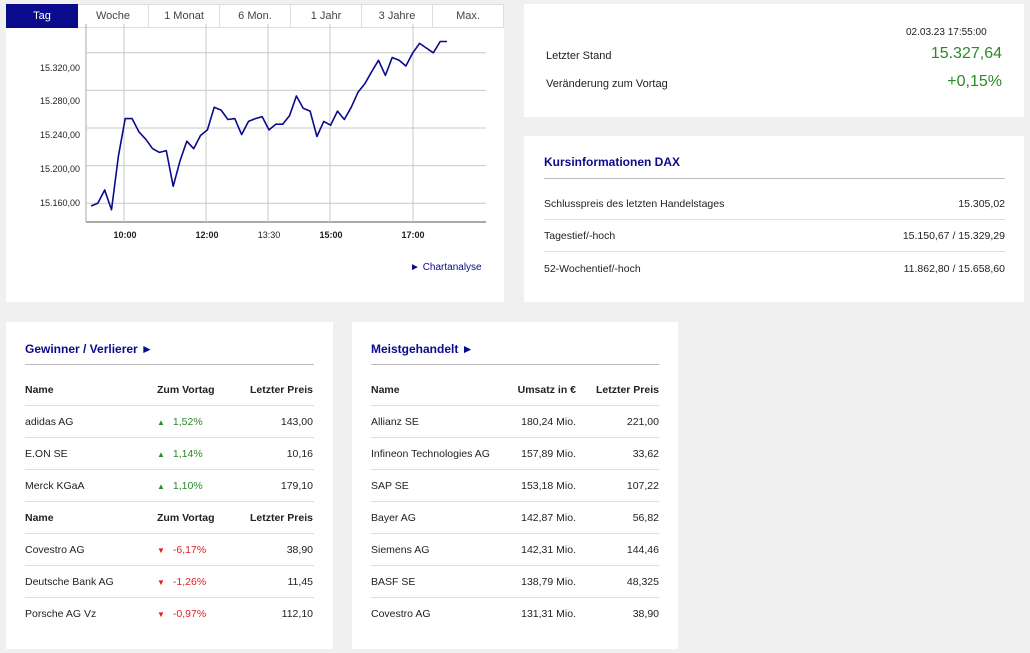  What do you see at coordinates (69, 582) in the screenshot?
I see `table-row-name: Deutsche Bank AG` at bounding box center [69, 582].